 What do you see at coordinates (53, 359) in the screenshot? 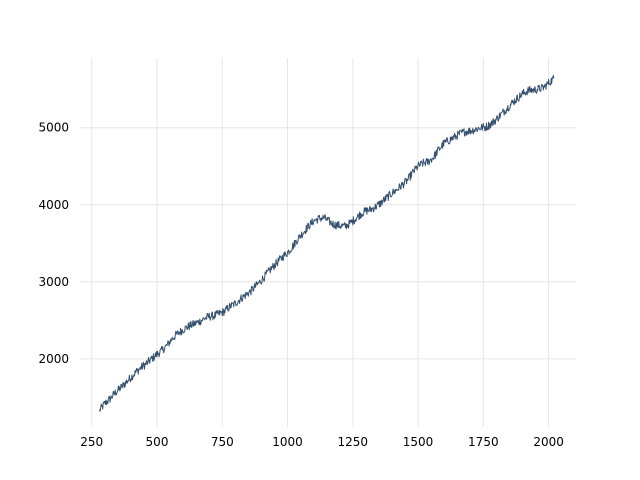
I see `y-tick-label: 2000` at bounding box center [53, 359].